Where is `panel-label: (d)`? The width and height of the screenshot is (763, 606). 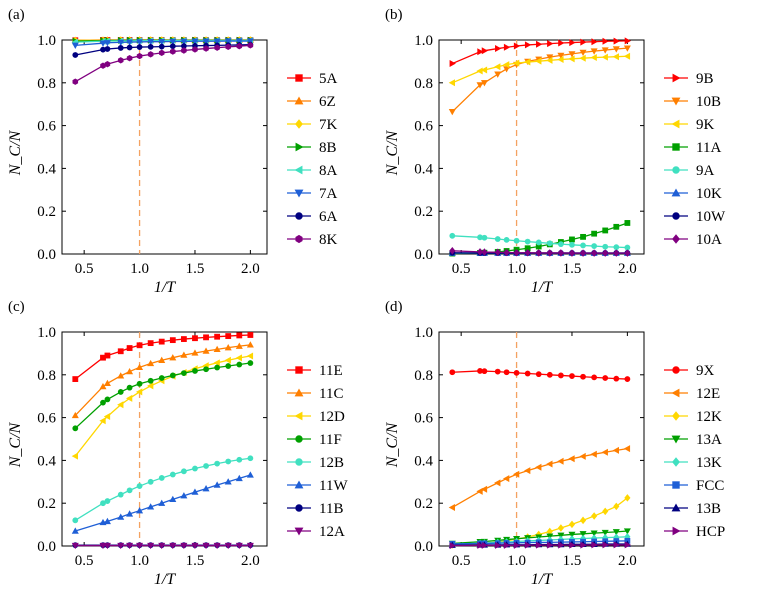
panel-label: (d) is located at coordinates (394, 307).